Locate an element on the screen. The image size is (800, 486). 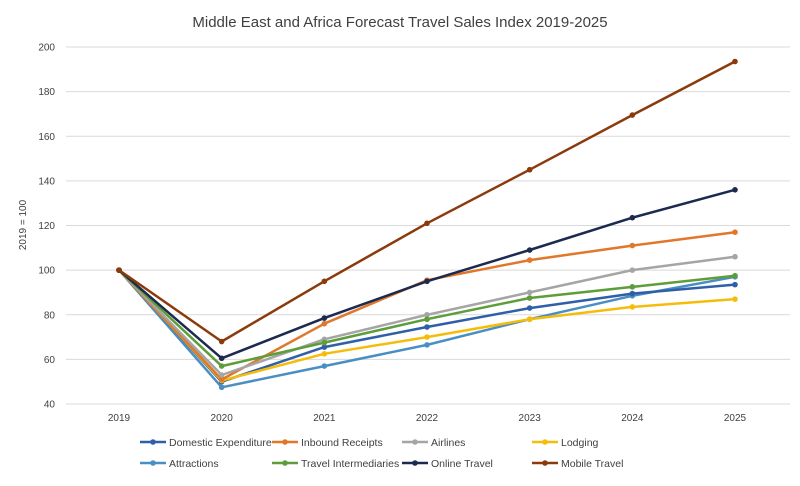
legend-item: Airlines is located at coordinates (433, 443).